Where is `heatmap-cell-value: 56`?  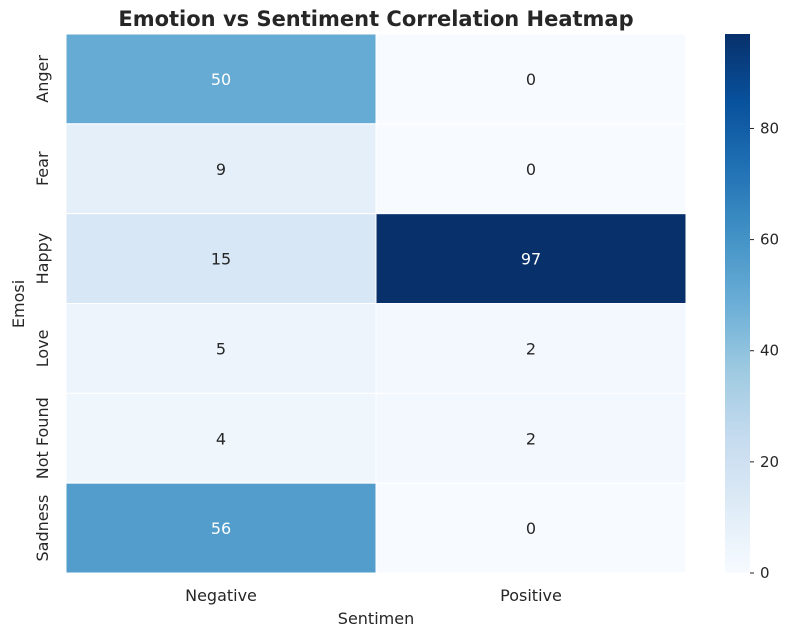 heatmap-cell-value: 56 is located at coordinates (221, 528).